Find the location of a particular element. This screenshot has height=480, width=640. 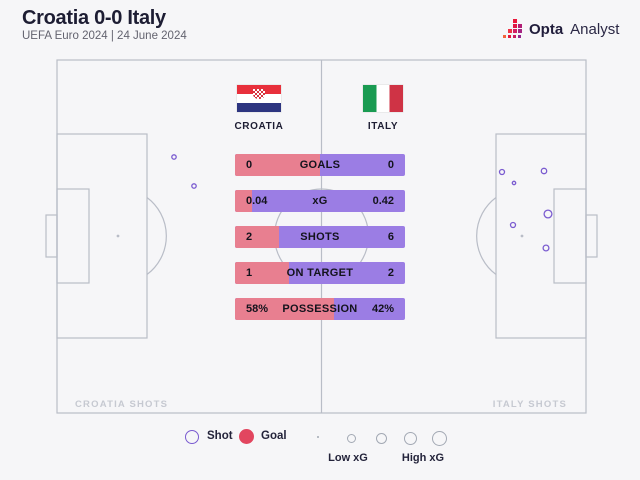

stat-label: SHOTS is located at coordinates (320, 237).